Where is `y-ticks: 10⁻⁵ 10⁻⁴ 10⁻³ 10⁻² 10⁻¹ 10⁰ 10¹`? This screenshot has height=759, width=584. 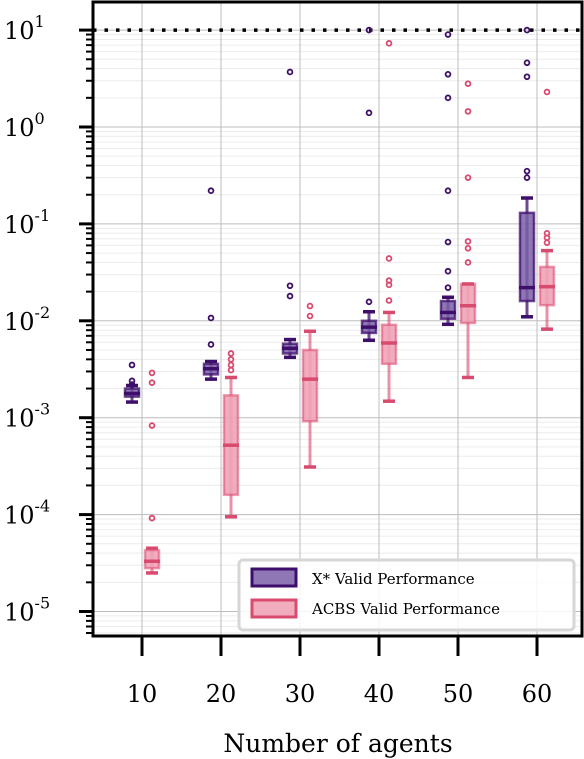 y-ticks: 10⁻⁵ 10⁻⁴ 10⁻³ 10⁻² 10⁻¹ 10⁰ 10¹ is located at coordinates (48, 323).